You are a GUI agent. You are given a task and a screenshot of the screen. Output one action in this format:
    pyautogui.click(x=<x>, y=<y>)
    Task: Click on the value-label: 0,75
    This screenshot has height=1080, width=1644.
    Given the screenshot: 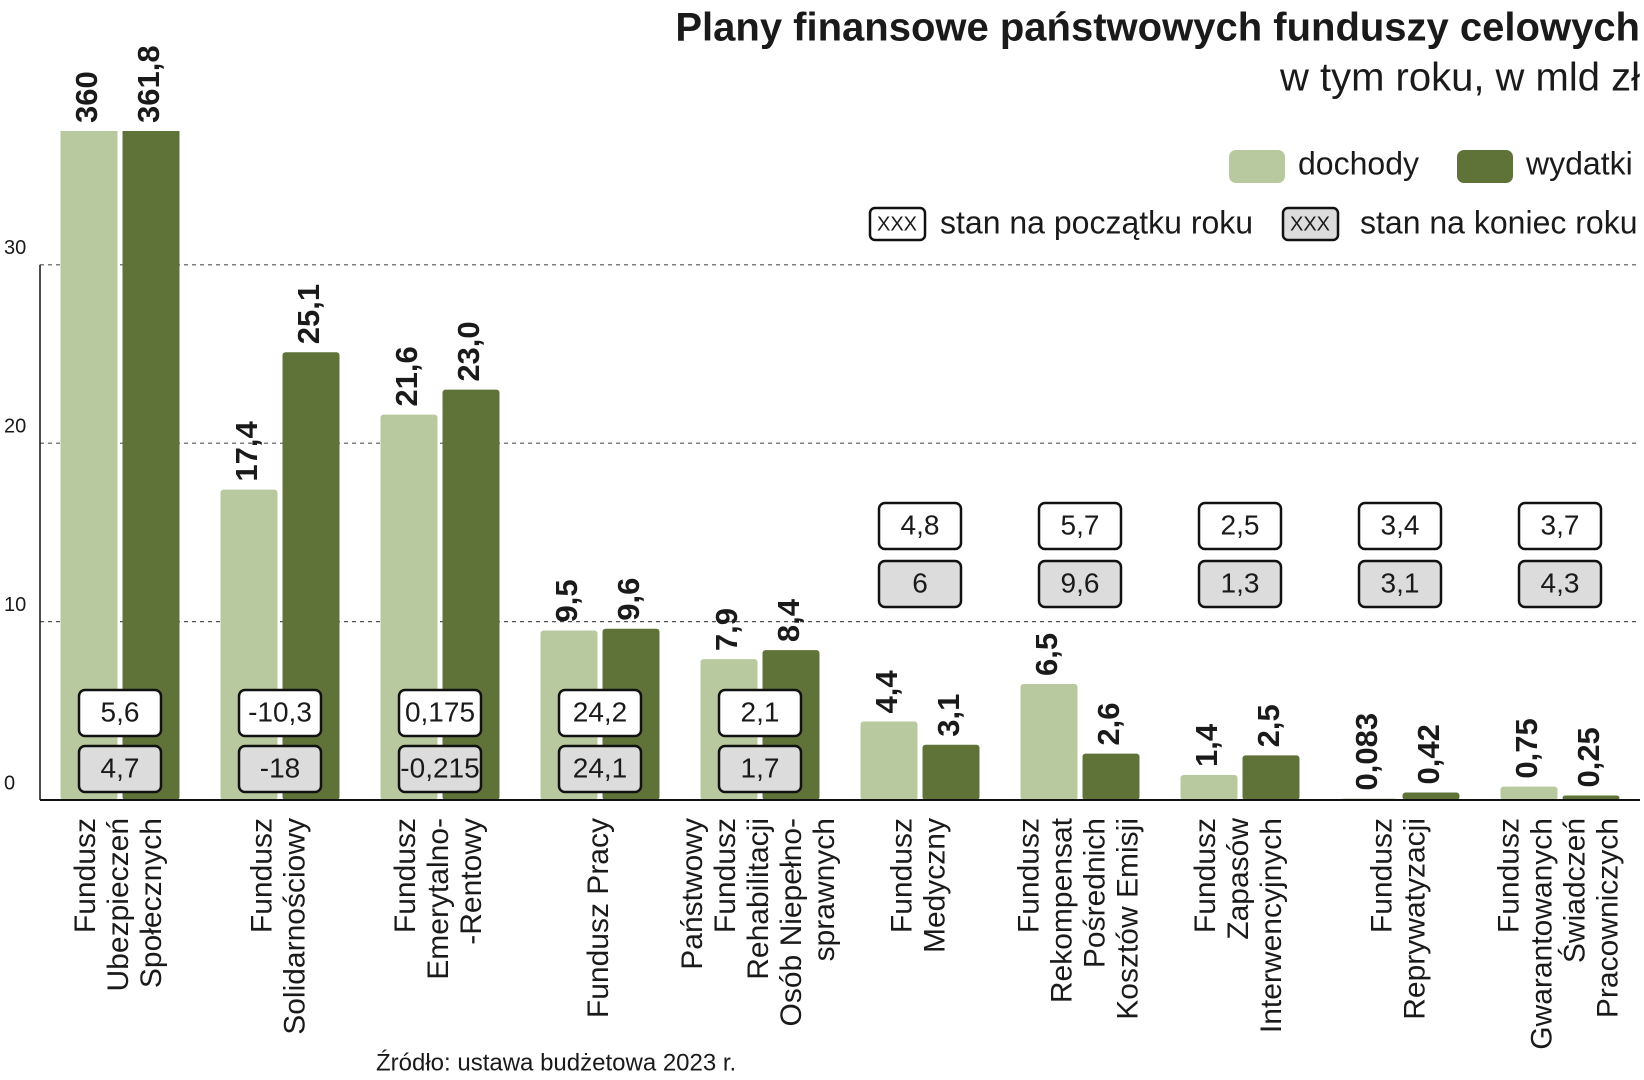 What is the action you would take?
    pyautogui.click(x=1526, y=748)
    